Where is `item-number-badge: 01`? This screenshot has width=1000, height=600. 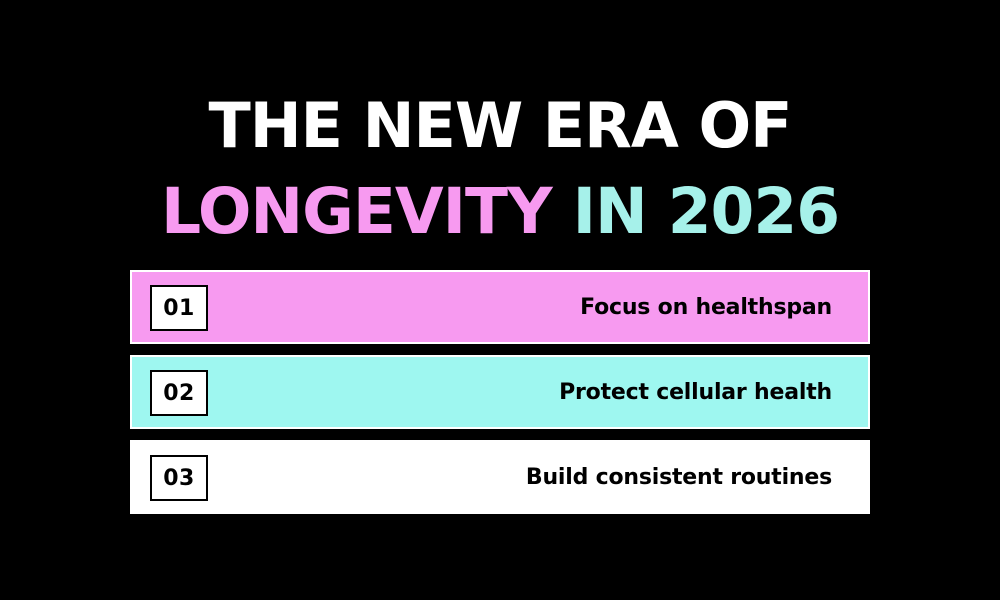 item-number-badge: 01 is located at coordinates (179, 308).